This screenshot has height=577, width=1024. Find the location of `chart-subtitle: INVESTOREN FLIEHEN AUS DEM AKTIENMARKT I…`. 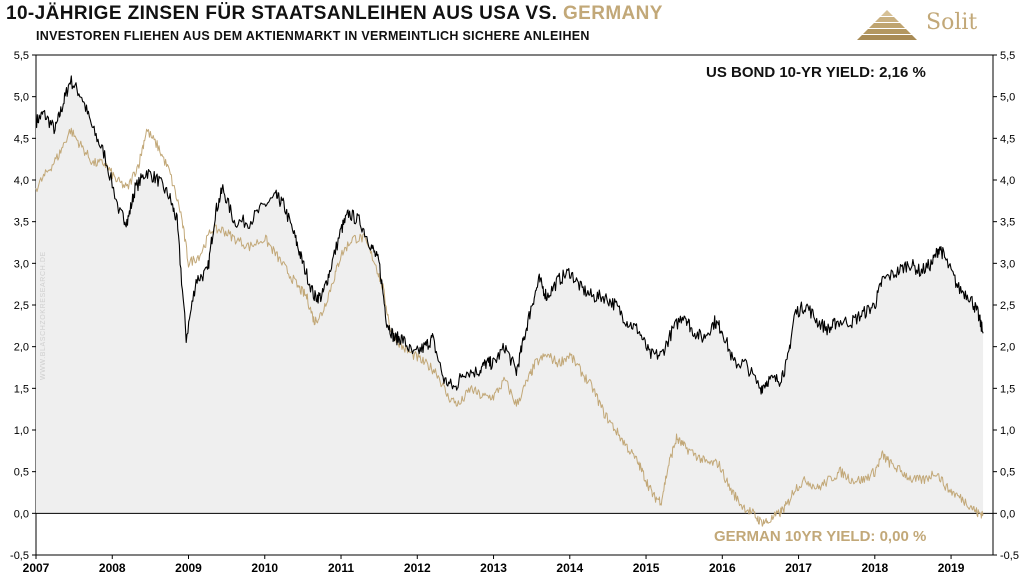

chart-subtitle: INVESTOREN FLIEHEN AUS DEM AKTIENMARKT I… is located at coordinates (313, 36).